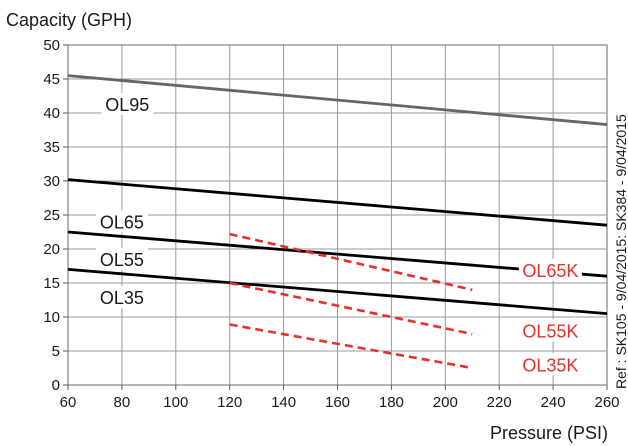  I want to click on y-tick-label: 50, so click(51, 45).